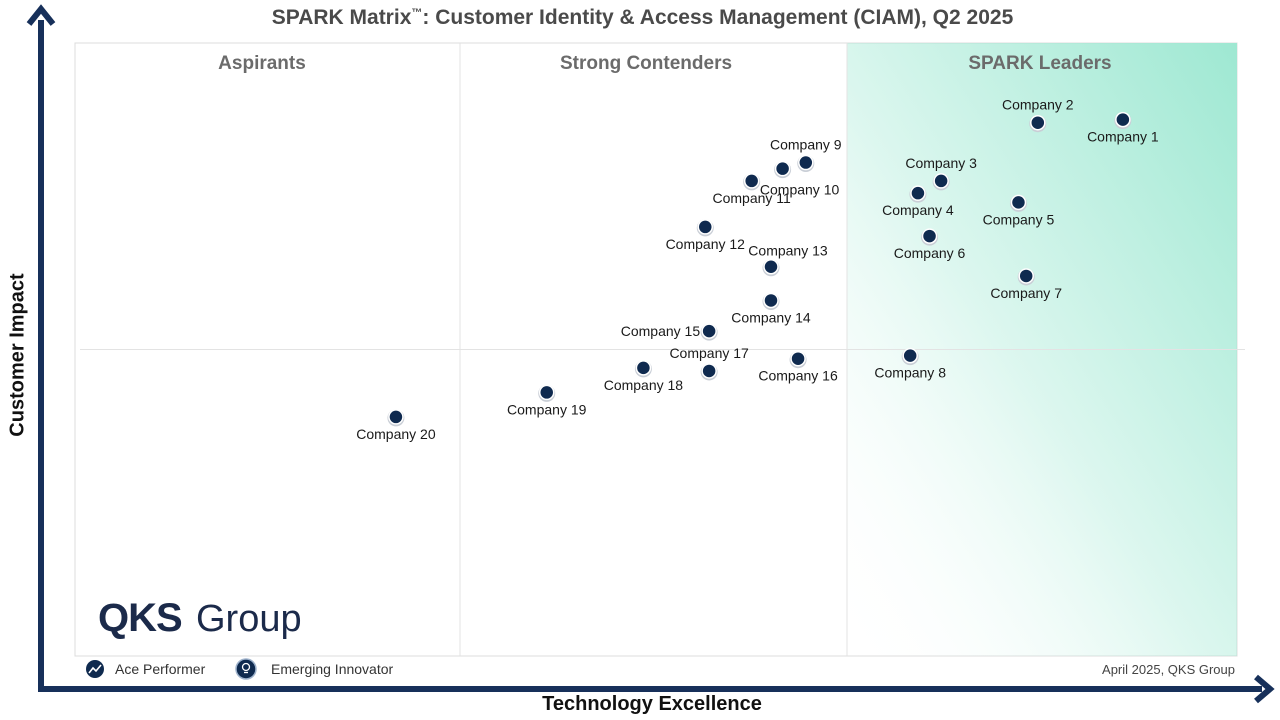 The height and width of the screenshot is (720, 1280). Describe the element at coordinates (709, 353) in the screenshot. I see `point-label: Company 17` at that location.